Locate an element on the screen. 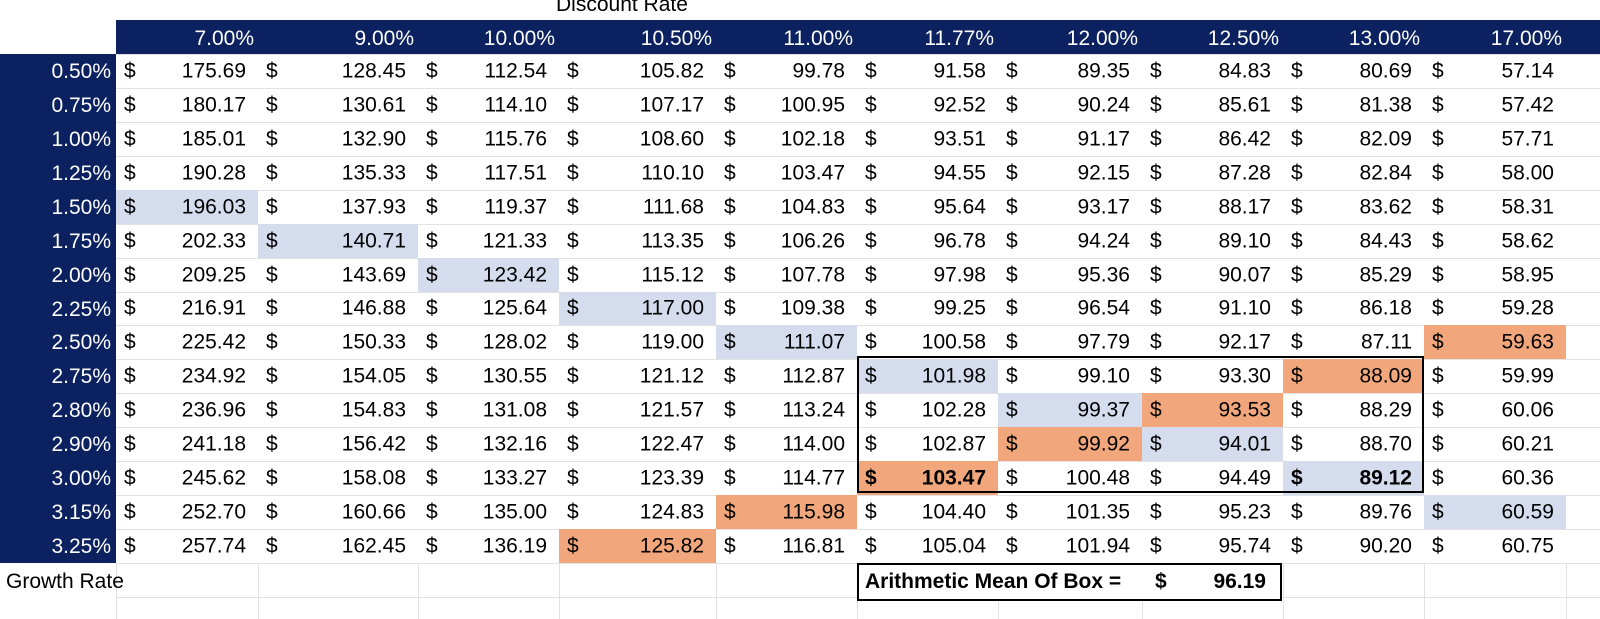 The width and height of the screenshot is (1600, 619). value-cell: $113.35 is located at coordinates (637, 241).